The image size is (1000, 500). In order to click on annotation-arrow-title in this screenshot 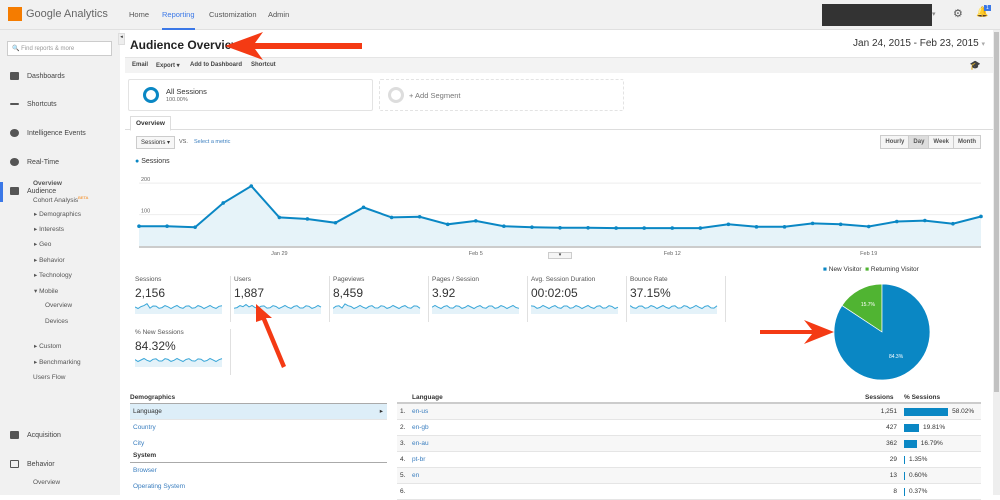, I will do `click(293, 46)`.